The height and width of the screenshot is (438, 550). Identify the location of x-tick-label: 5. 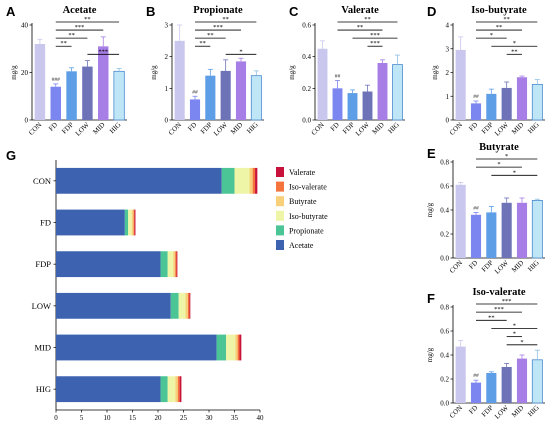
(82, 418).